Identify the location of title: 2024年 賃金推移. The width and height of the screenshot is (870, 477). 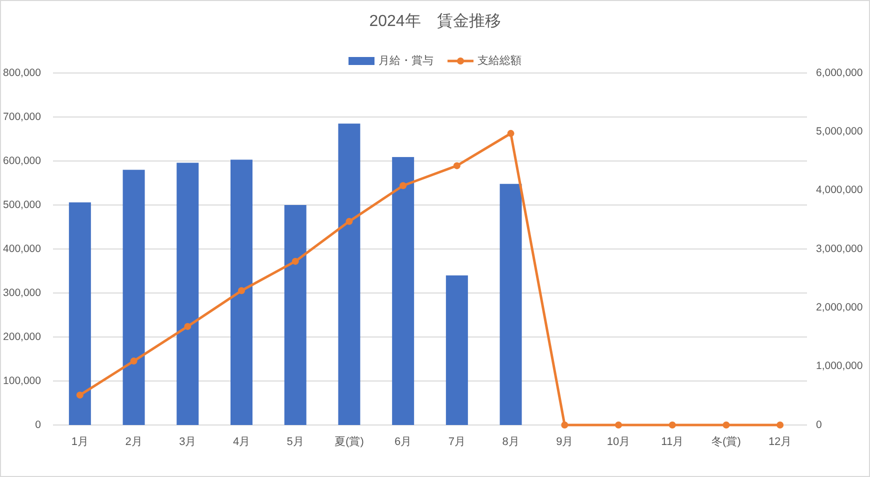
(435, 21).